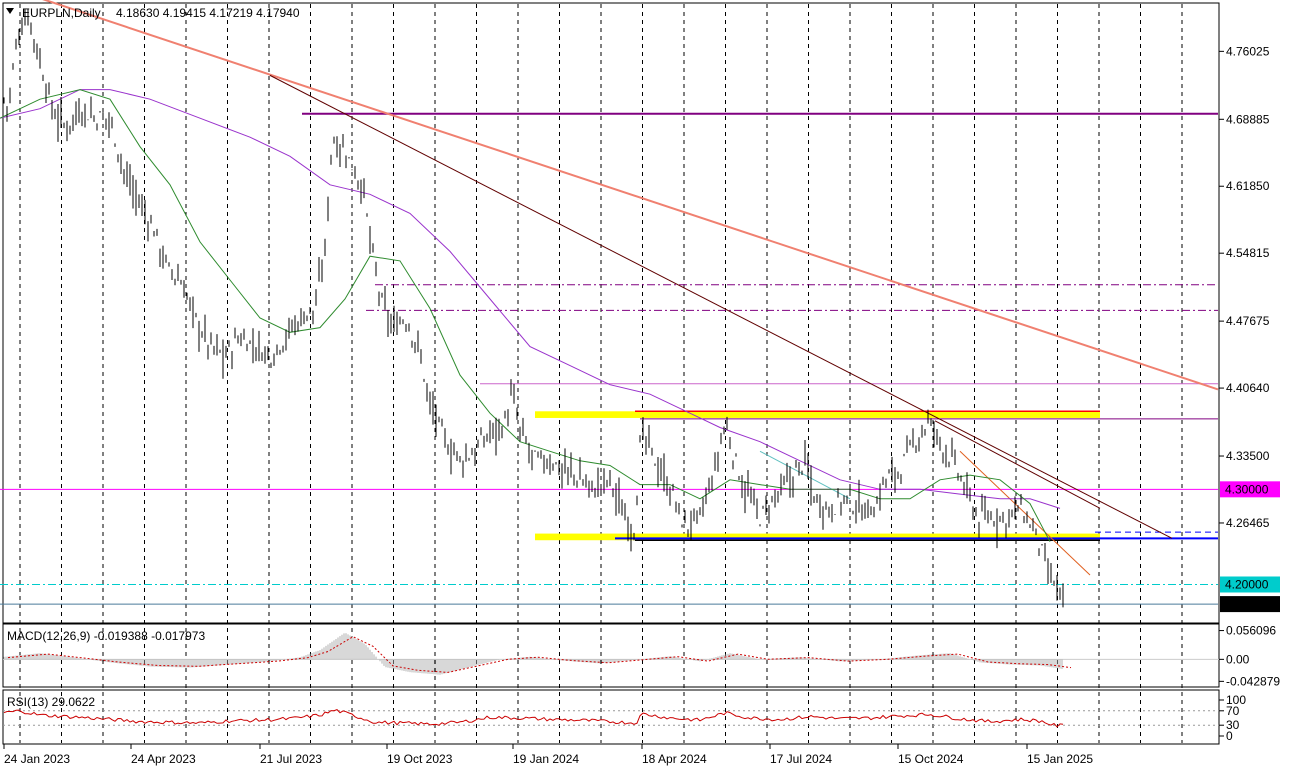 The width and height of the screenshot is (1290, 771). Describe the element at coordinates (51, 702) in the screenshot. I see `rsi-label: RSI(13) 29.0622` at that location.